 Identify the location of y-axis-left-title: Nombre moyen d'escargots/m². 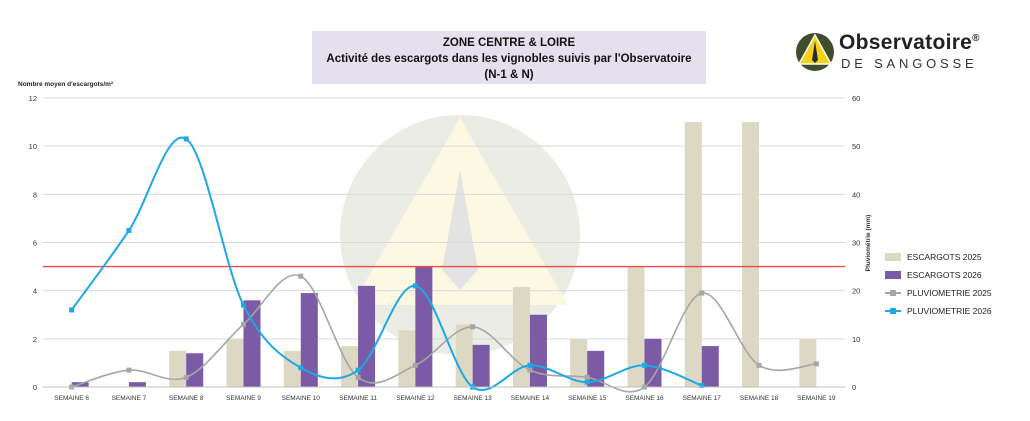
(66, 84).